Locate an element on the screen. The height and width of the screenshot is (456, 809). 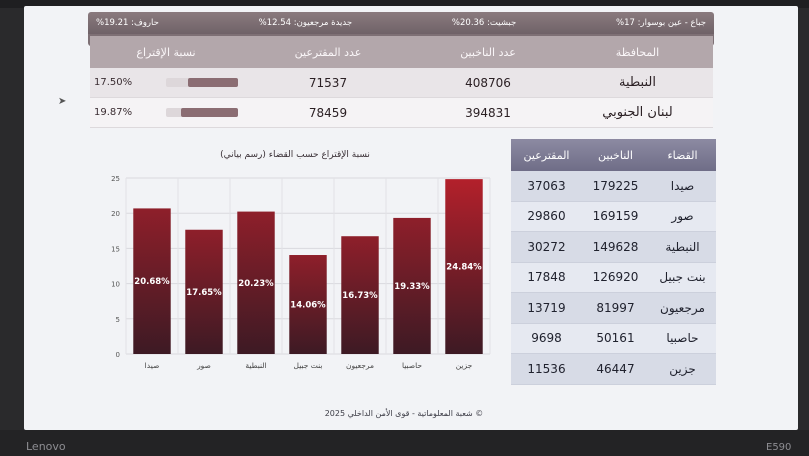
table-row: صور 169159 29860 is located at coordinates (613, 216).